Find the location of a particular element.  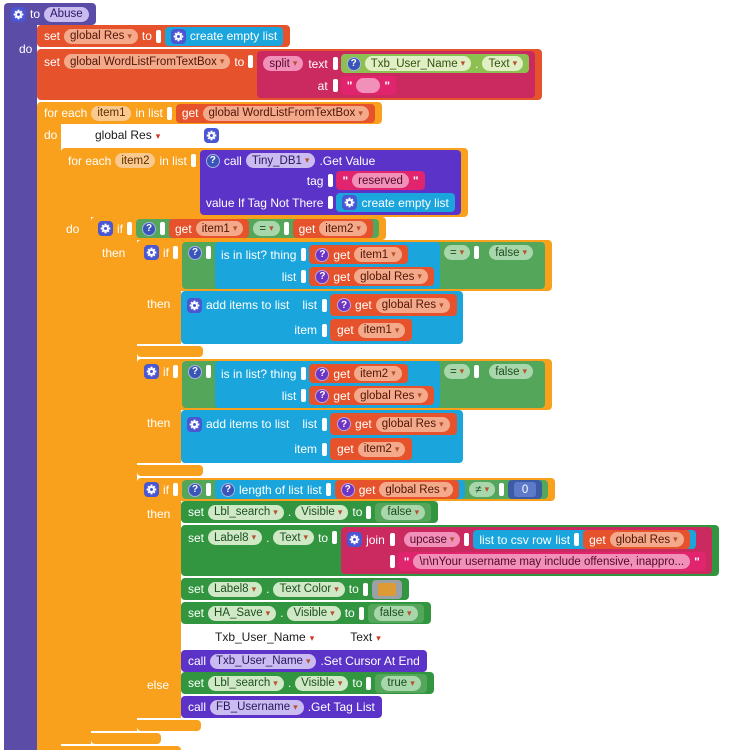

equals-compare-block: ? get item1 = is located at coordinates (257, 228).